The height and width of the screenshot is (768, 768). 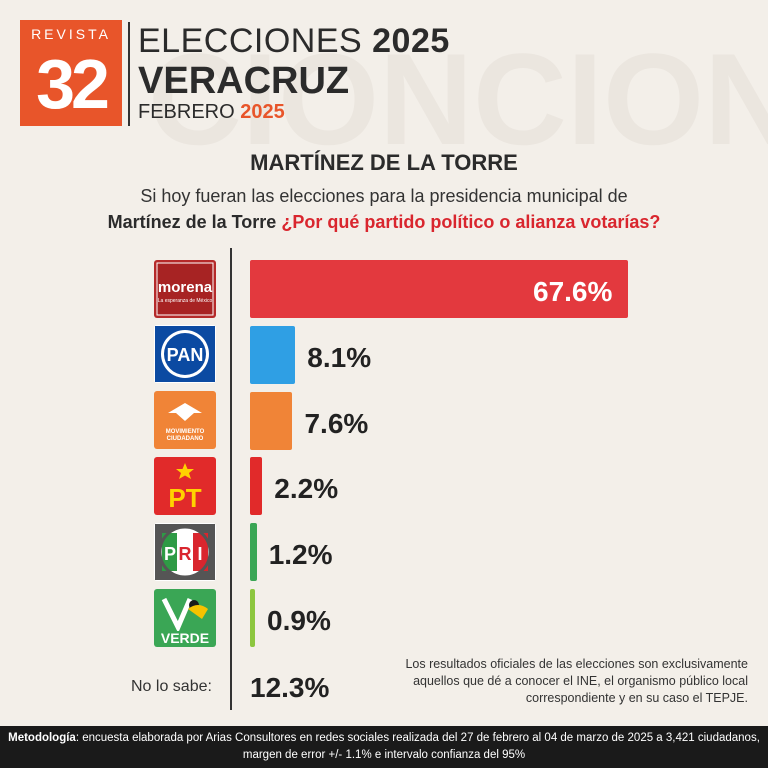 I want to click on bar-morena, so click(x=439, y=289).